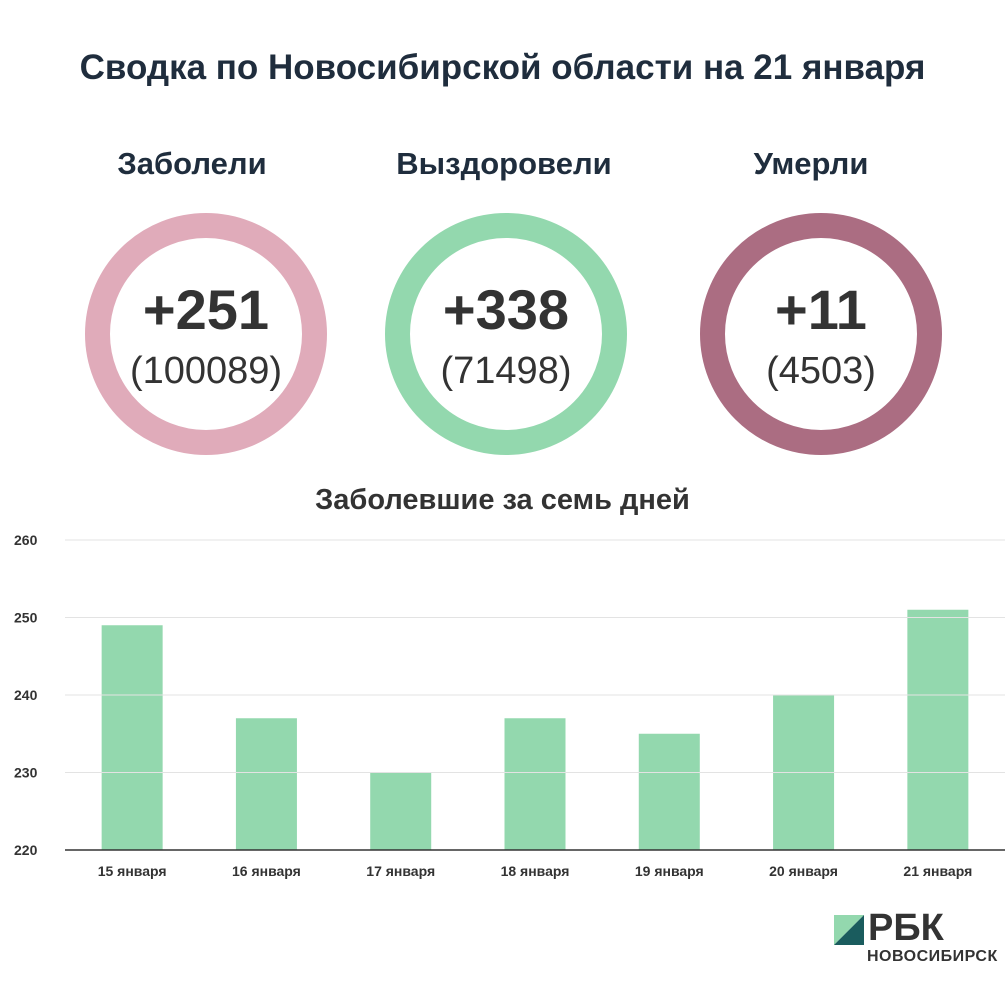 This screenshot has width=1005, height=1005. What do you see at coordinates (192, 163) in the screenshot?
I see `stat-label-infected: Заболели` at bounding box center [192, 163].